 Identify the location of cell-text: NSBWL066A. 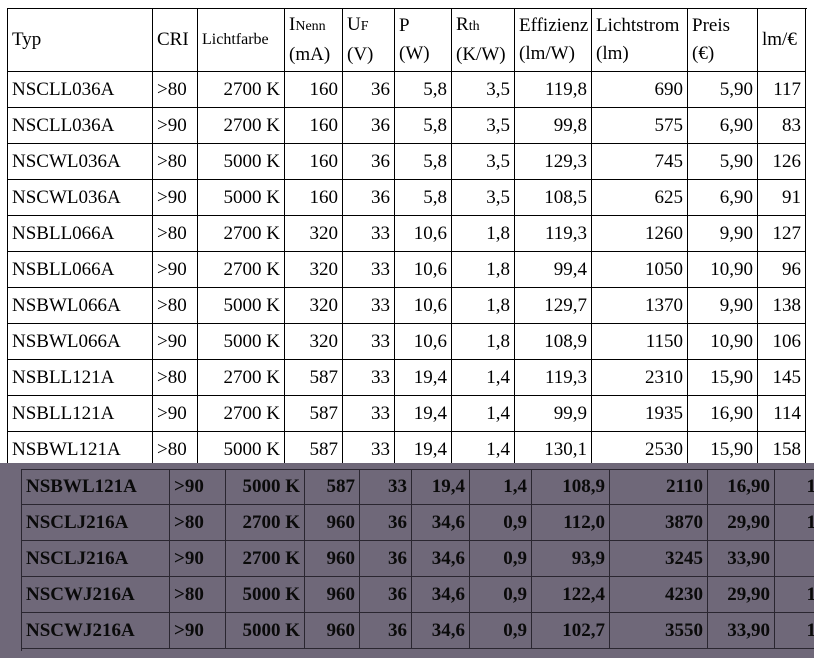
(66, 341).